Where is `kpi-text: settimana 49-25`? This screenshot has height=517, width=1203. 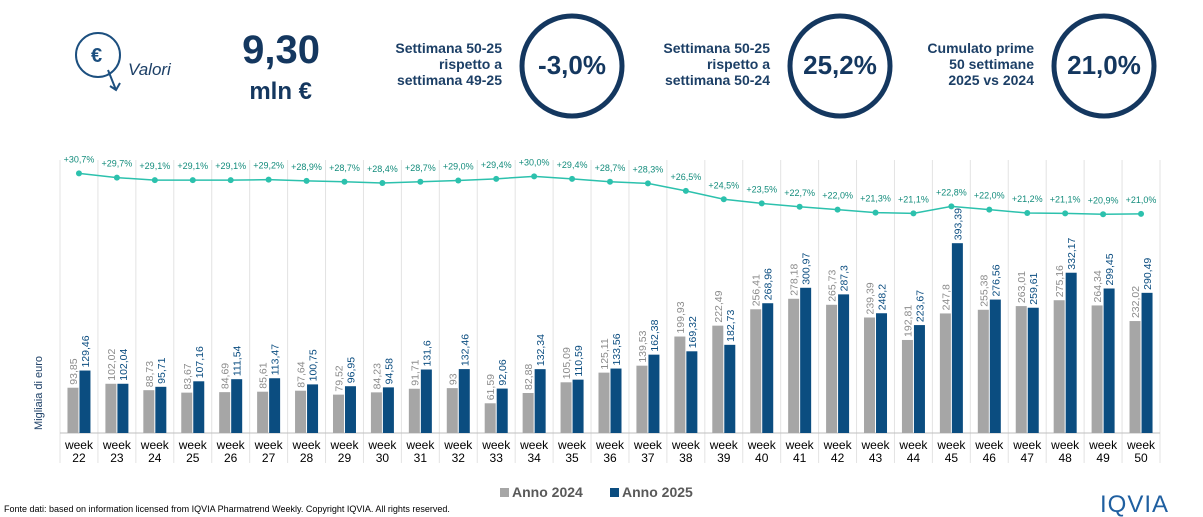 kpi-text: settimana 49-25 is located at coordinates (449, 80).